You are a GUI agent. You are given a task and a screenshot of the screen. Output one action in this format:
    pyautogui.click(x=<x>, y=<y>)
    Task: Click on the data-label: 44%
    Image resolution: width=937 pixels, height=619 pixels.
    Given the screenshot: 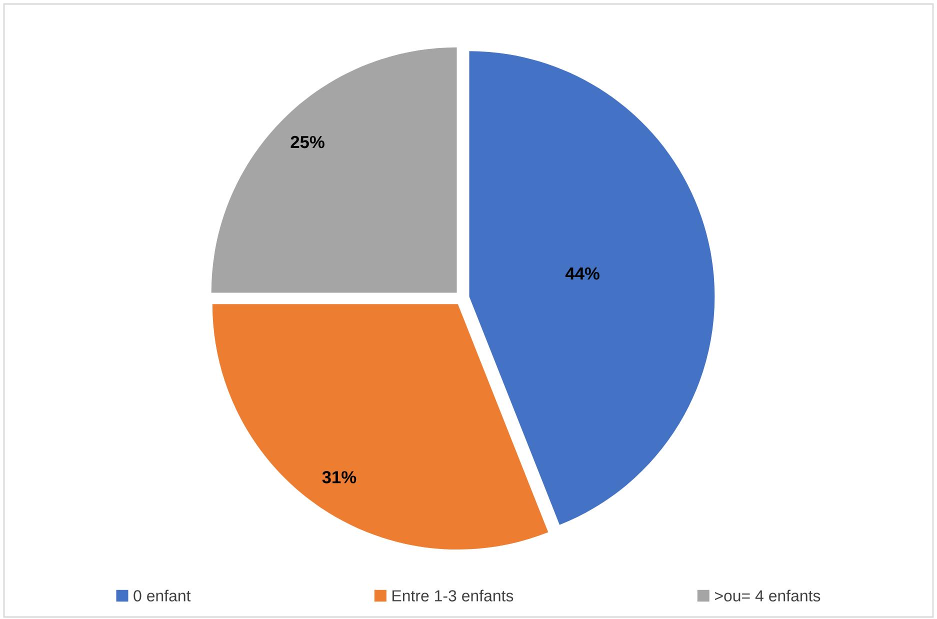 What is the action you would take?
    pyautogui.click(x=582, y=273)
    